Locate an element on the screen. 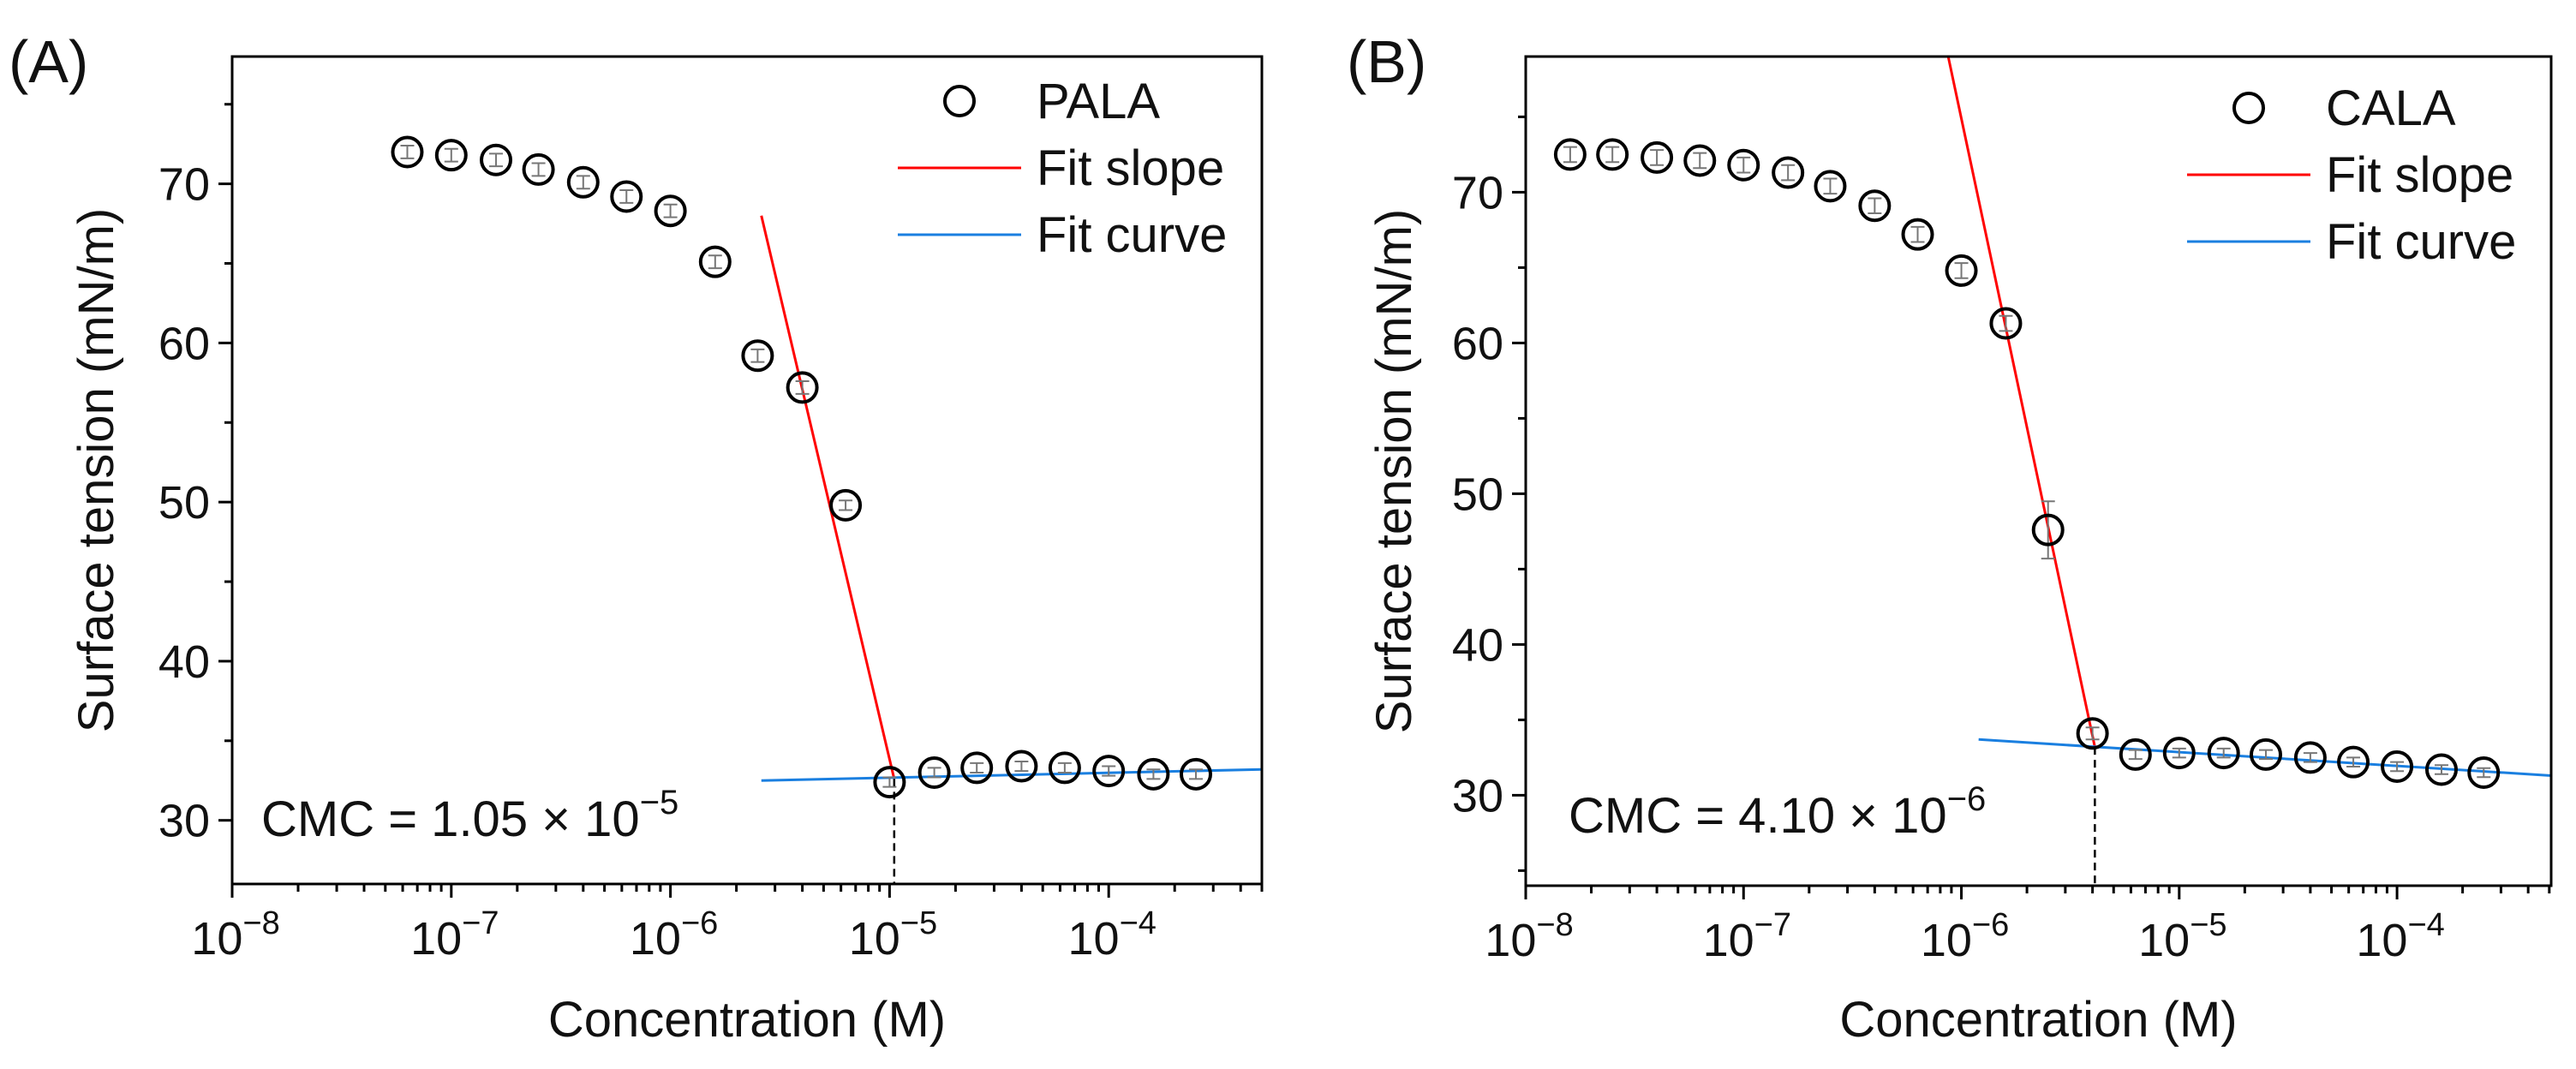 The height and width of the screenshot is (1069, 2576). legend-label: CALA is located at coordinates (2391, 108).